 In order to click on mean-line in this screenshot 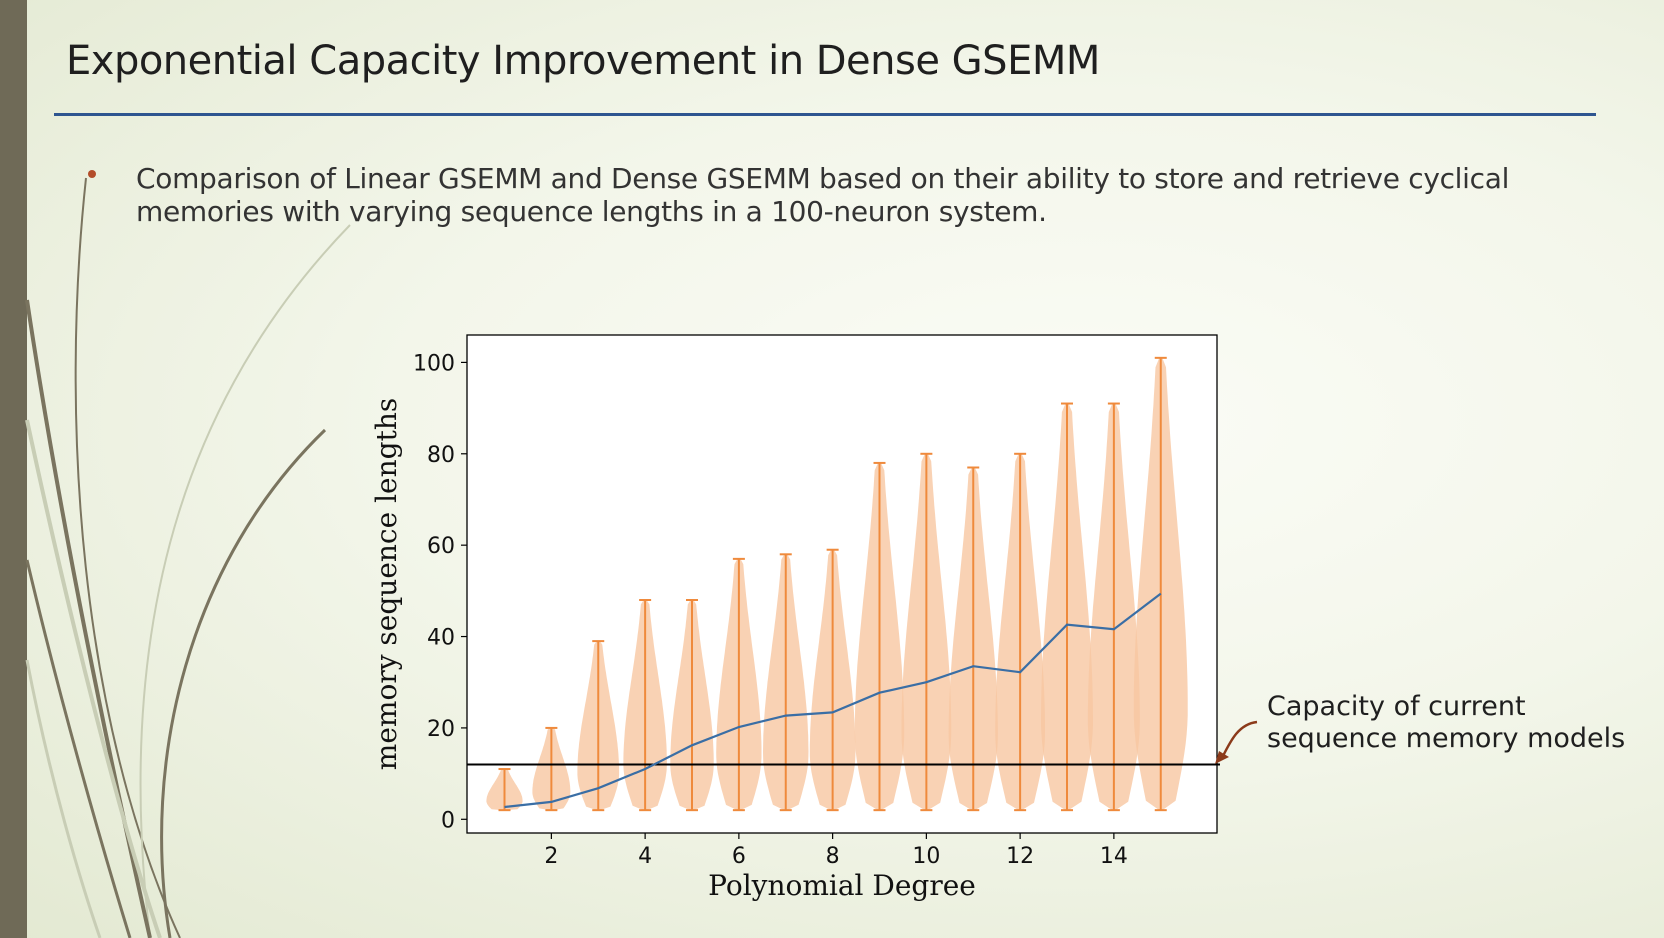, I will do `click(833, 700)`.